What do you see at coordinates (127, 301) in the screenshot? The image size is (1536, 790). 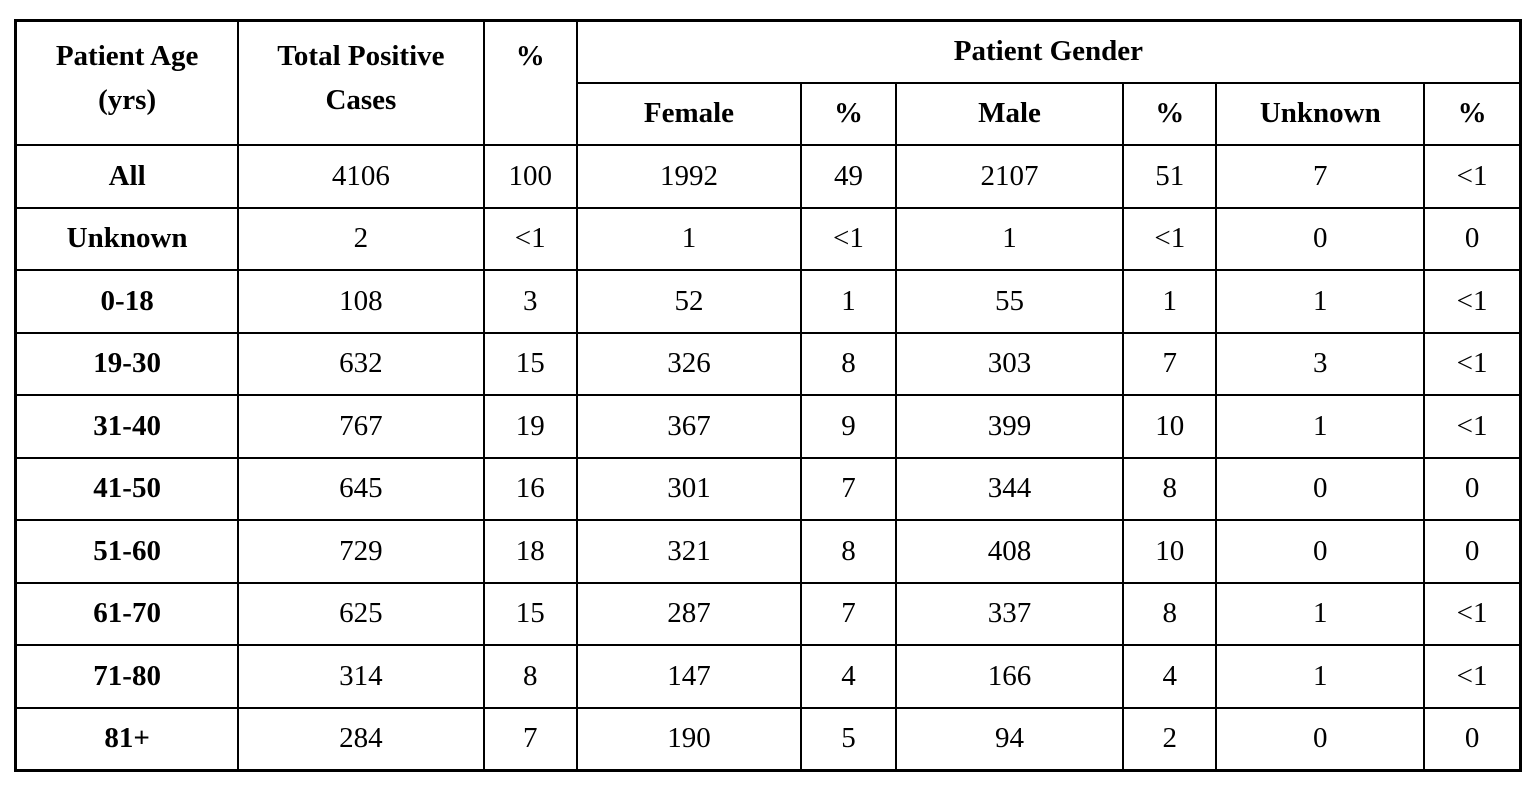 I see `age-group-cell: 0-18` at bounding box center [127, 301].